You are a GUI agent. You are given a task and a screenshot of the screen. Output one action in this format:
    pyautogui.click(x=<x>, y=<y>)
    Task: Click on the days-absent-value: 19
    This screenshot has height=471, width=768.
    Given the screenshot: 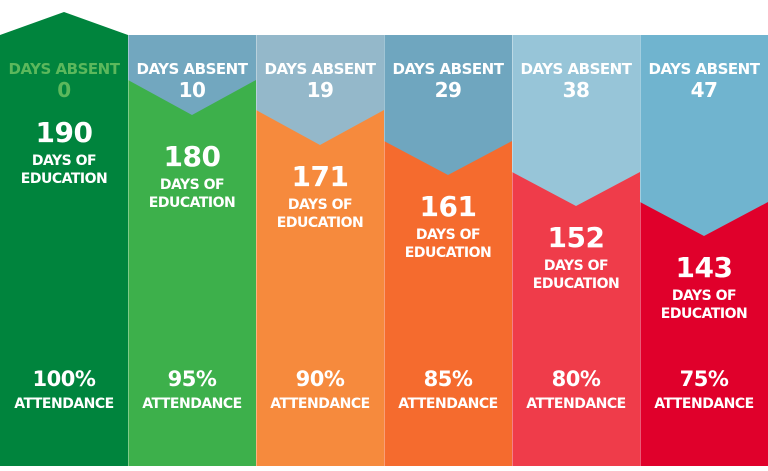 What is the action you would take?
    pyautogui.click(x=320, y=90)
    